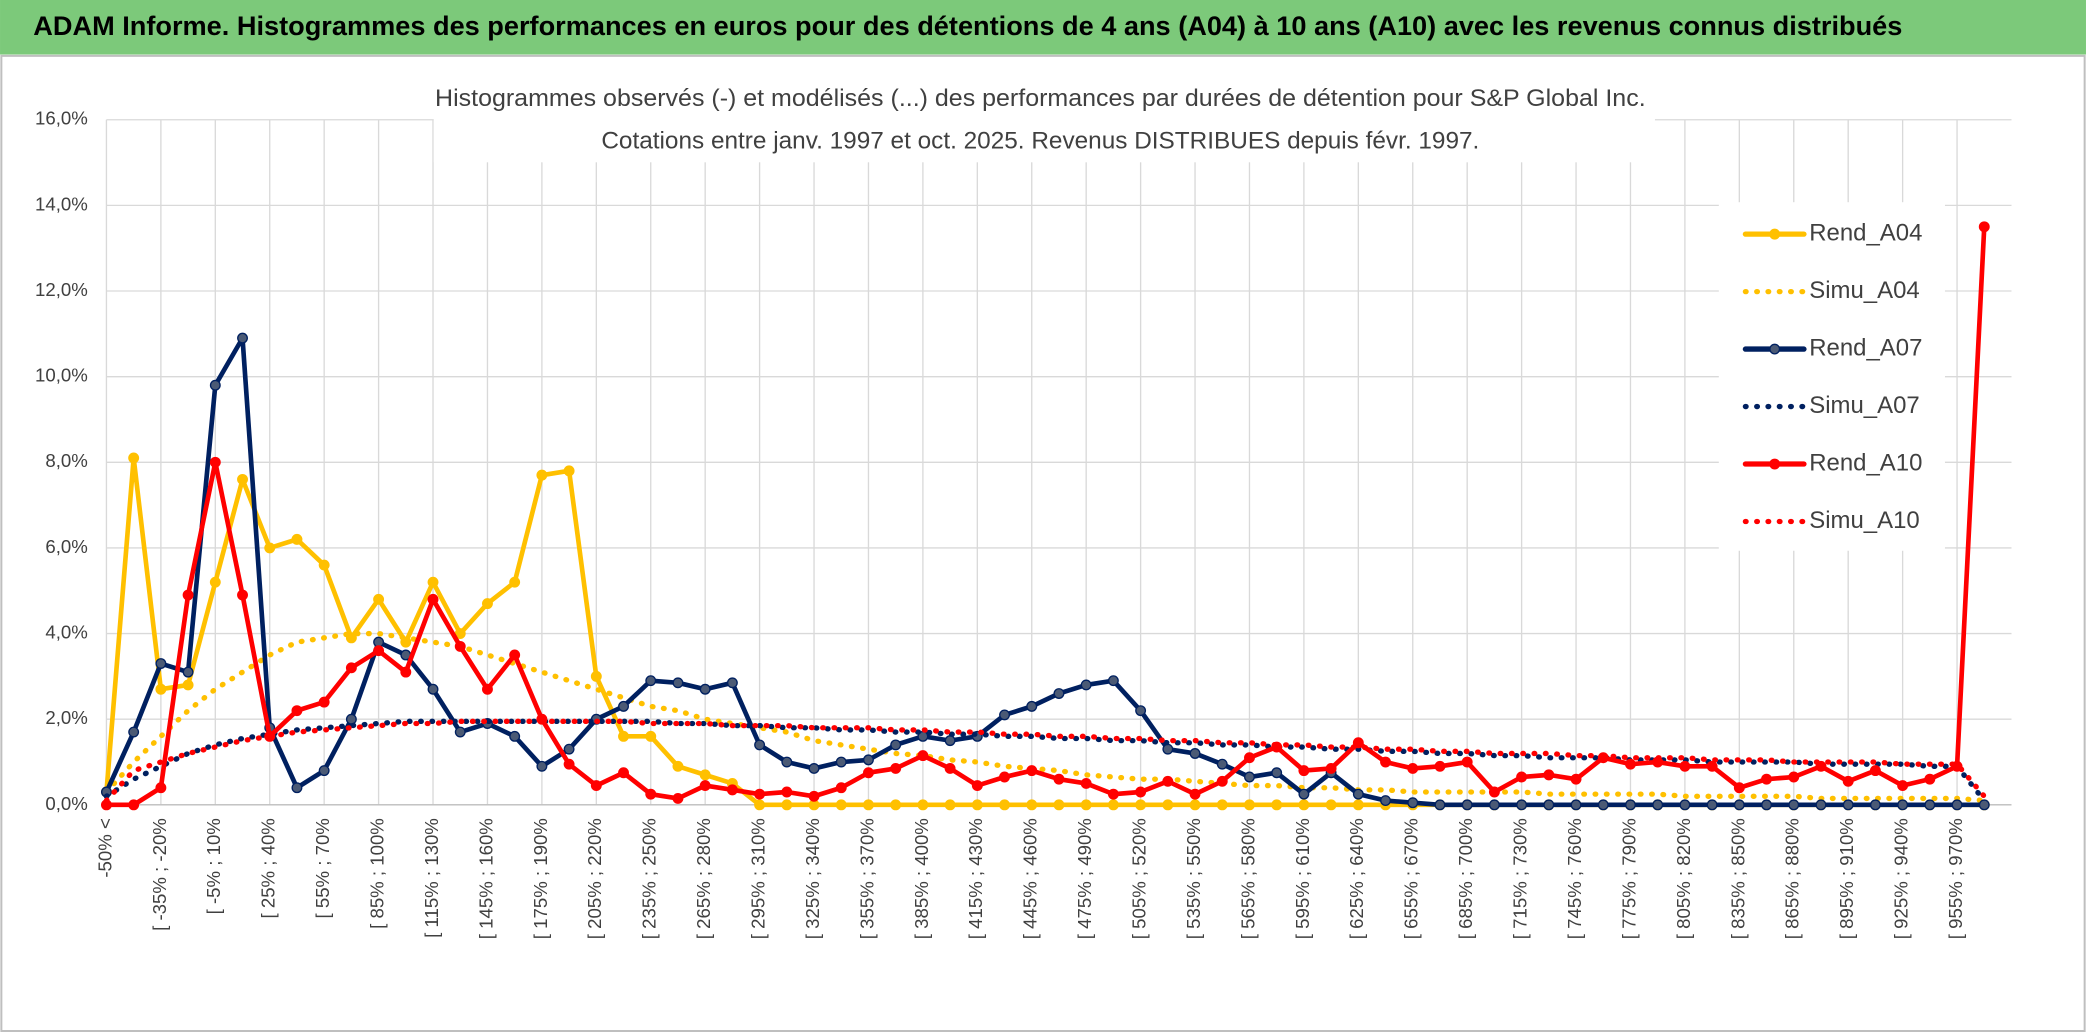 Image resolution: width=2086 pixels, height=1033 pixels. What do you see at coordinates (1865, 462) in the screenshot?
I see `legend-label: Rend_A10` at bounding box center [1865, 462].